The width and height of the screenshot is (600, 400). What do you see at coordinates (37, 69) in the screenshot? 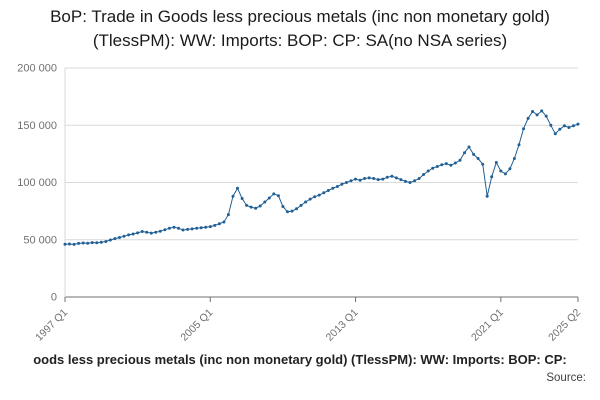
I see `y-axis-tick-label: 200 000` at bounding box center [37, 69].